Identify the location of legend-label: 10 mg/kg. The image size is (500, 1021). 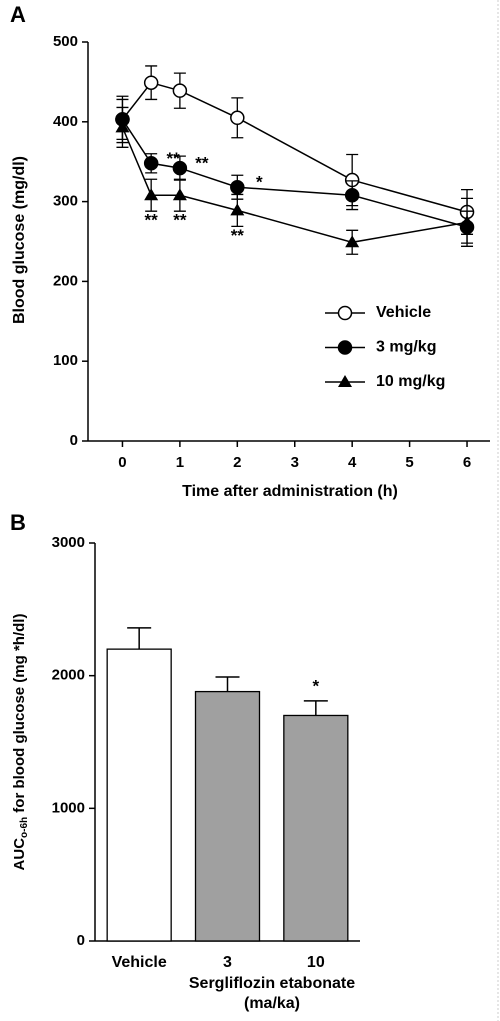
(410, 381).